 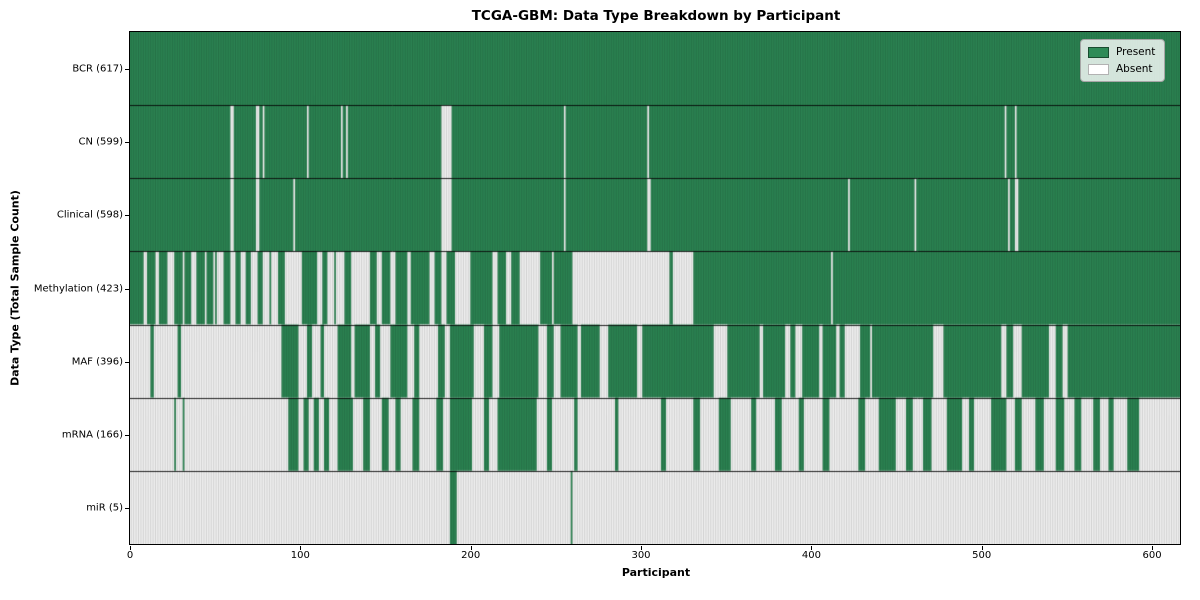 What do you see at coordinates (1098, 69) in the screenshot?
I see `absent-swatch` at bounding box center [1098, 69].